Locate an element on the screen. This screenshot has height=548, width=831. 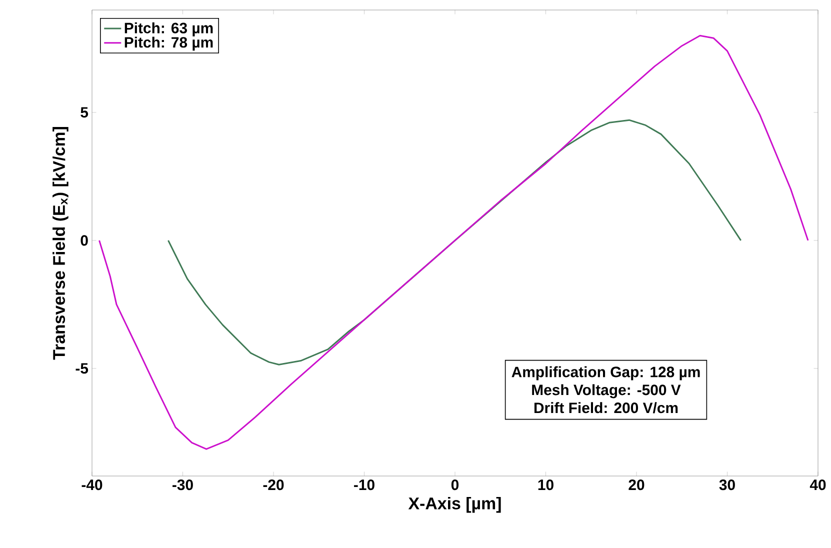
y-tick-label: 0 is located at coordinates (84, 240).